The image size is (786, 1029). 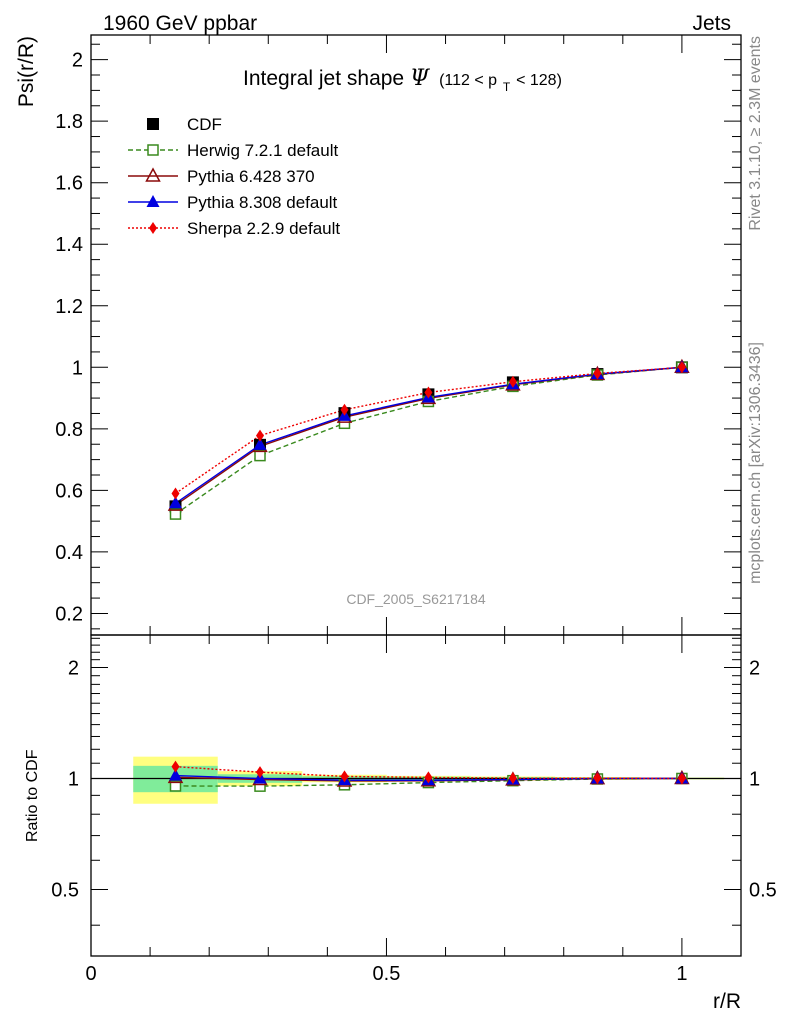 What do you see at coordinates (175, 786) in the screenshot?
I see `ratio-point-herwig-7-2-1-default` at bounding box center [175, 786].